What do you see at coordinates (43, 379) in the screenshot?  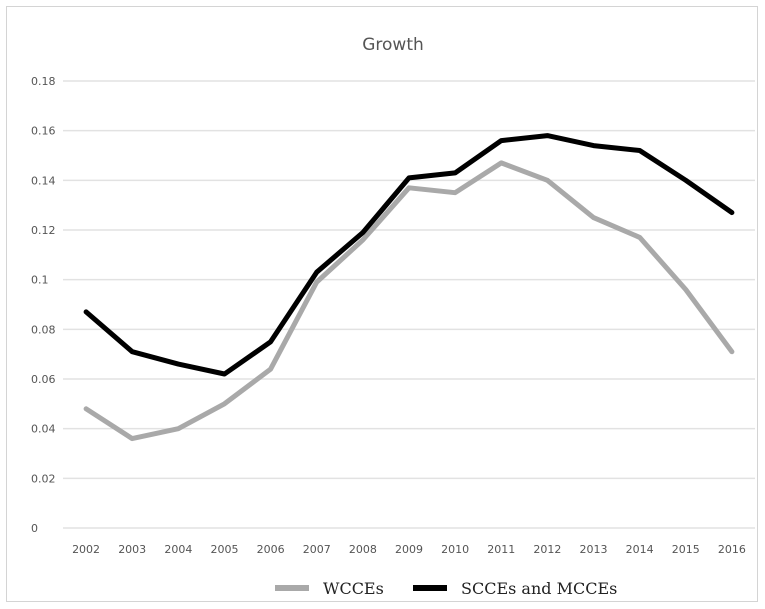 I see `y-tick-label: 0.06` at bounding box center [43, 379].